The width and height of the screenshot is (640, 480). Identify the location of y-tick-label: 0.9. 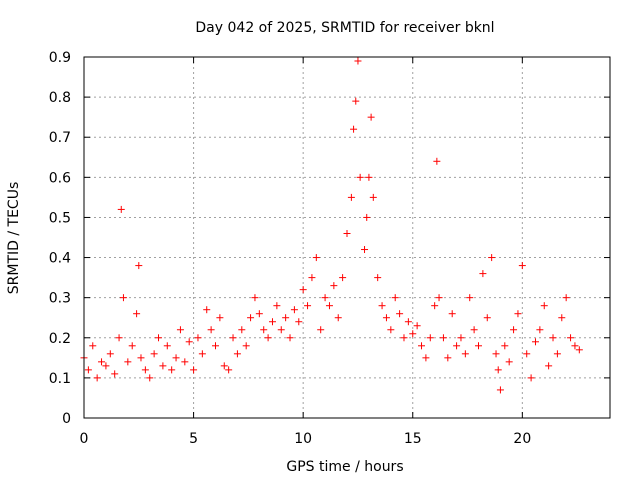
(60, 58).